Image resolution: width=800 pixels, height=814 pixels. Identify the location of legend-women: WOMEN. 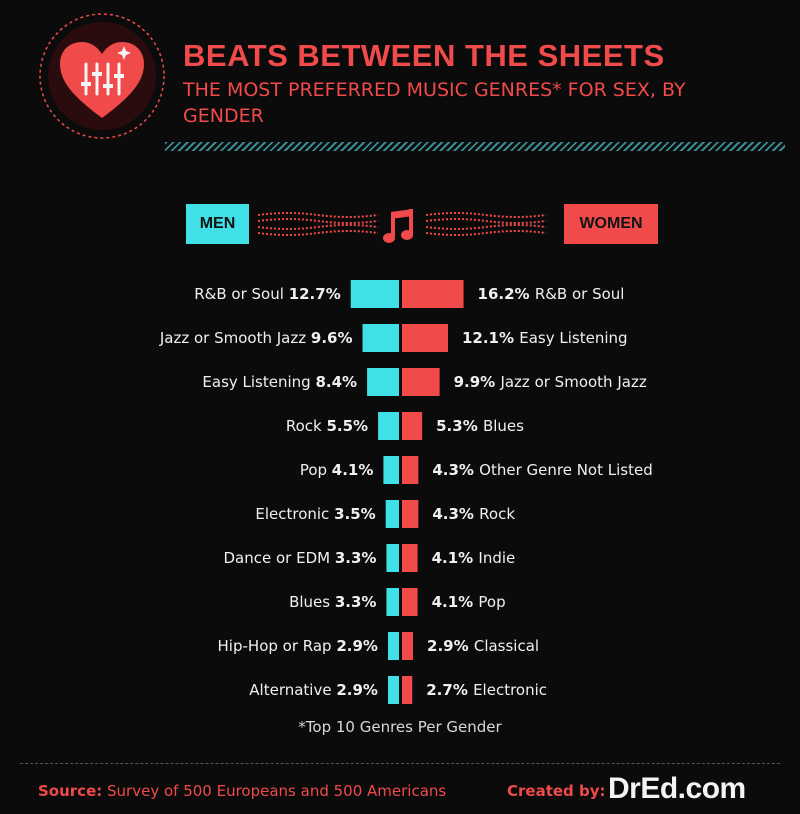
(611, 224).